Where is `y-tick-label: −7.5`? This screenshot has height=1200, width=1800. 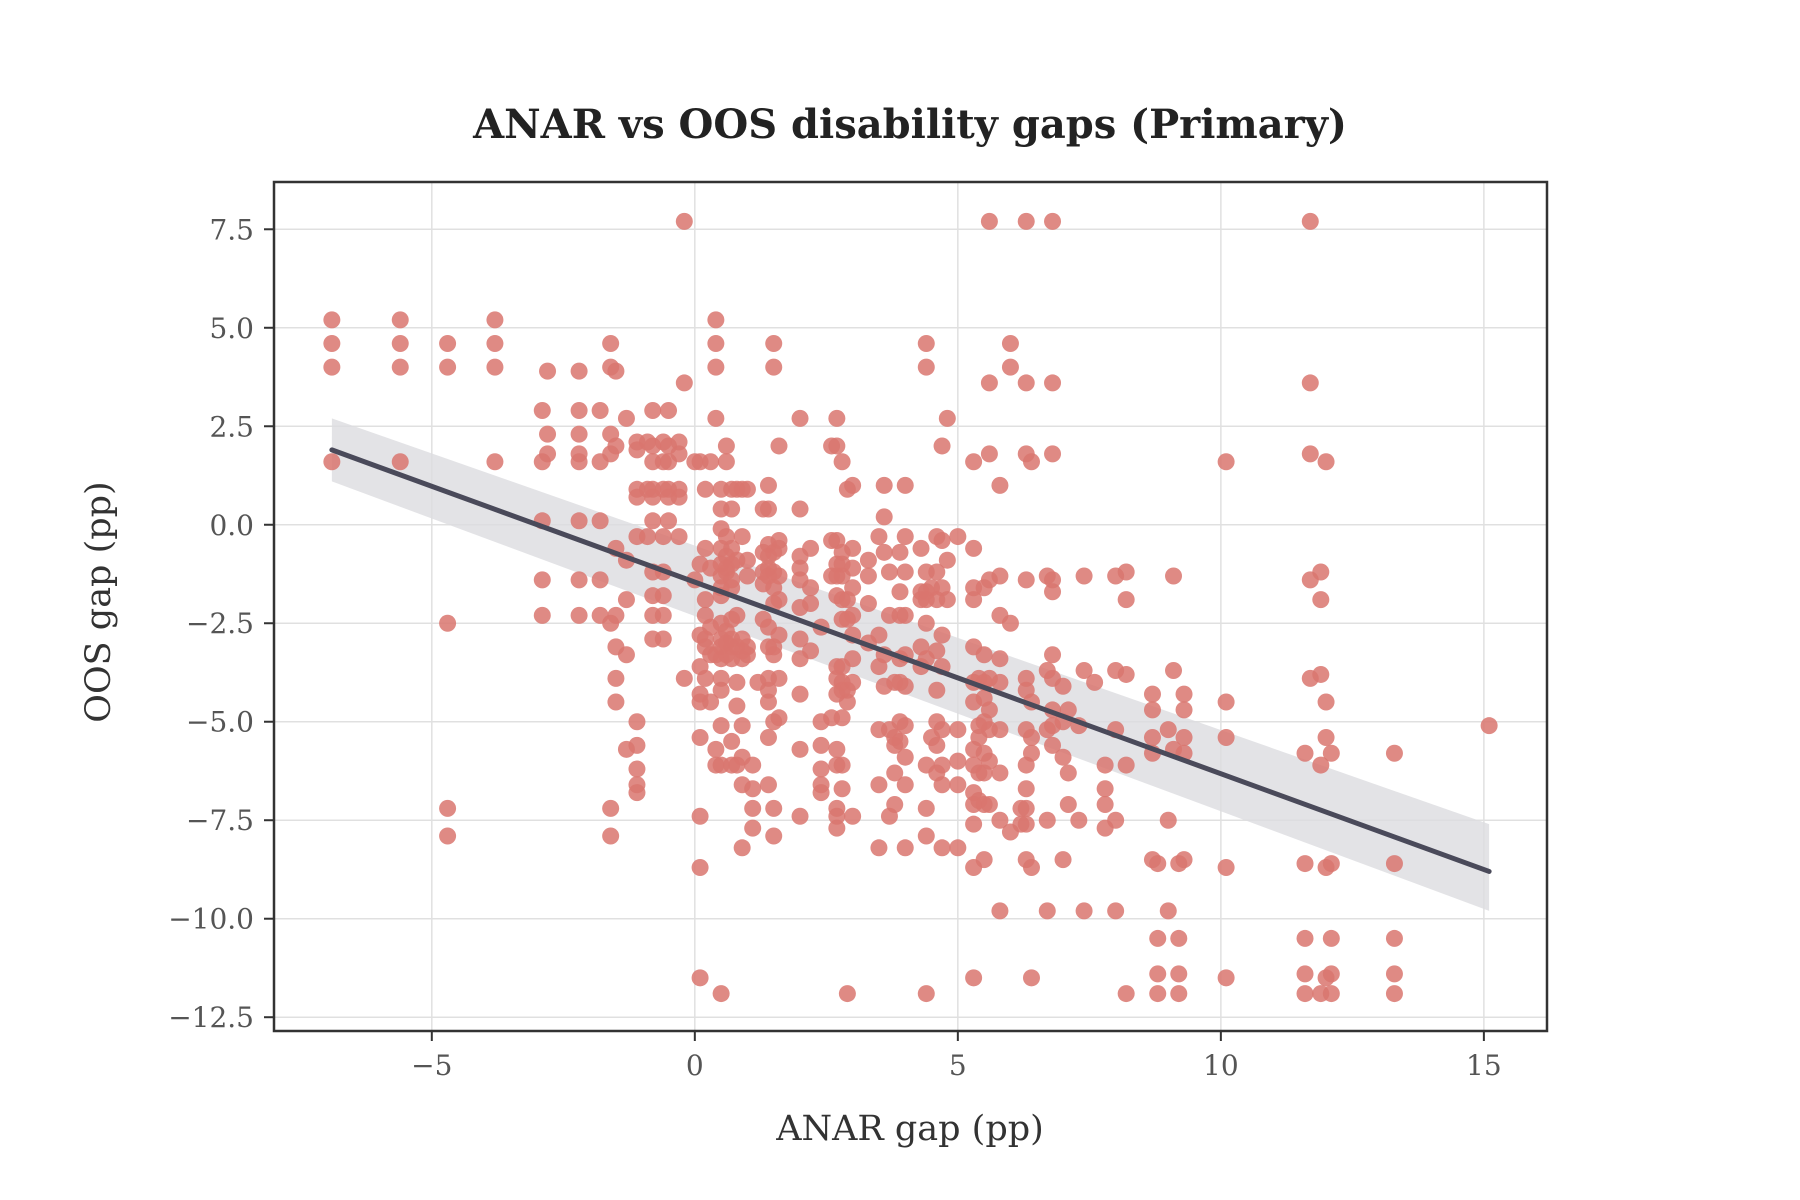
y-tick-label: −7.5 is located at coordinates (220, 820).